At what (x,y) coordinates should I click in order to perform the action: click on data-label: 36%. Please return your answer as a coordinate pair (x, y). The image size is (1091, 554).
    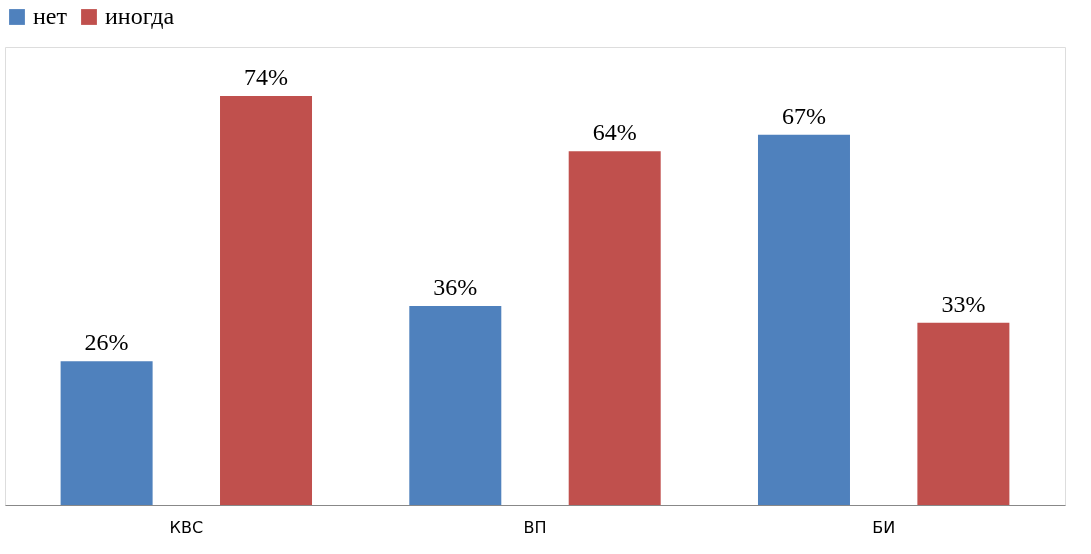
    Looking at the image, I should click on (455, 287).